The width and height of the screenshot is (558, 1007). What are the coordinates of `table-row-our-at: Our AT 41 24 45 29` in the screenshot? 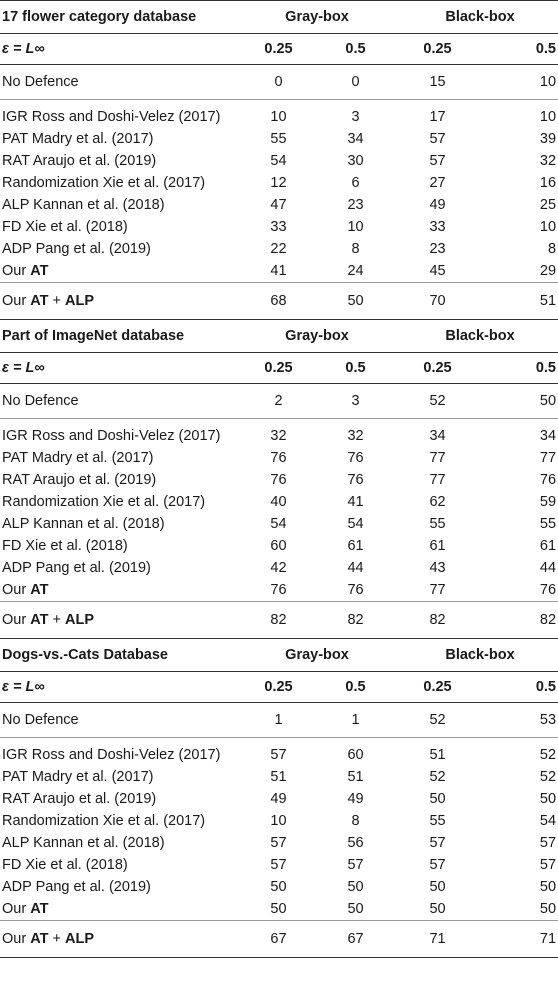 It's located at (279, 271).